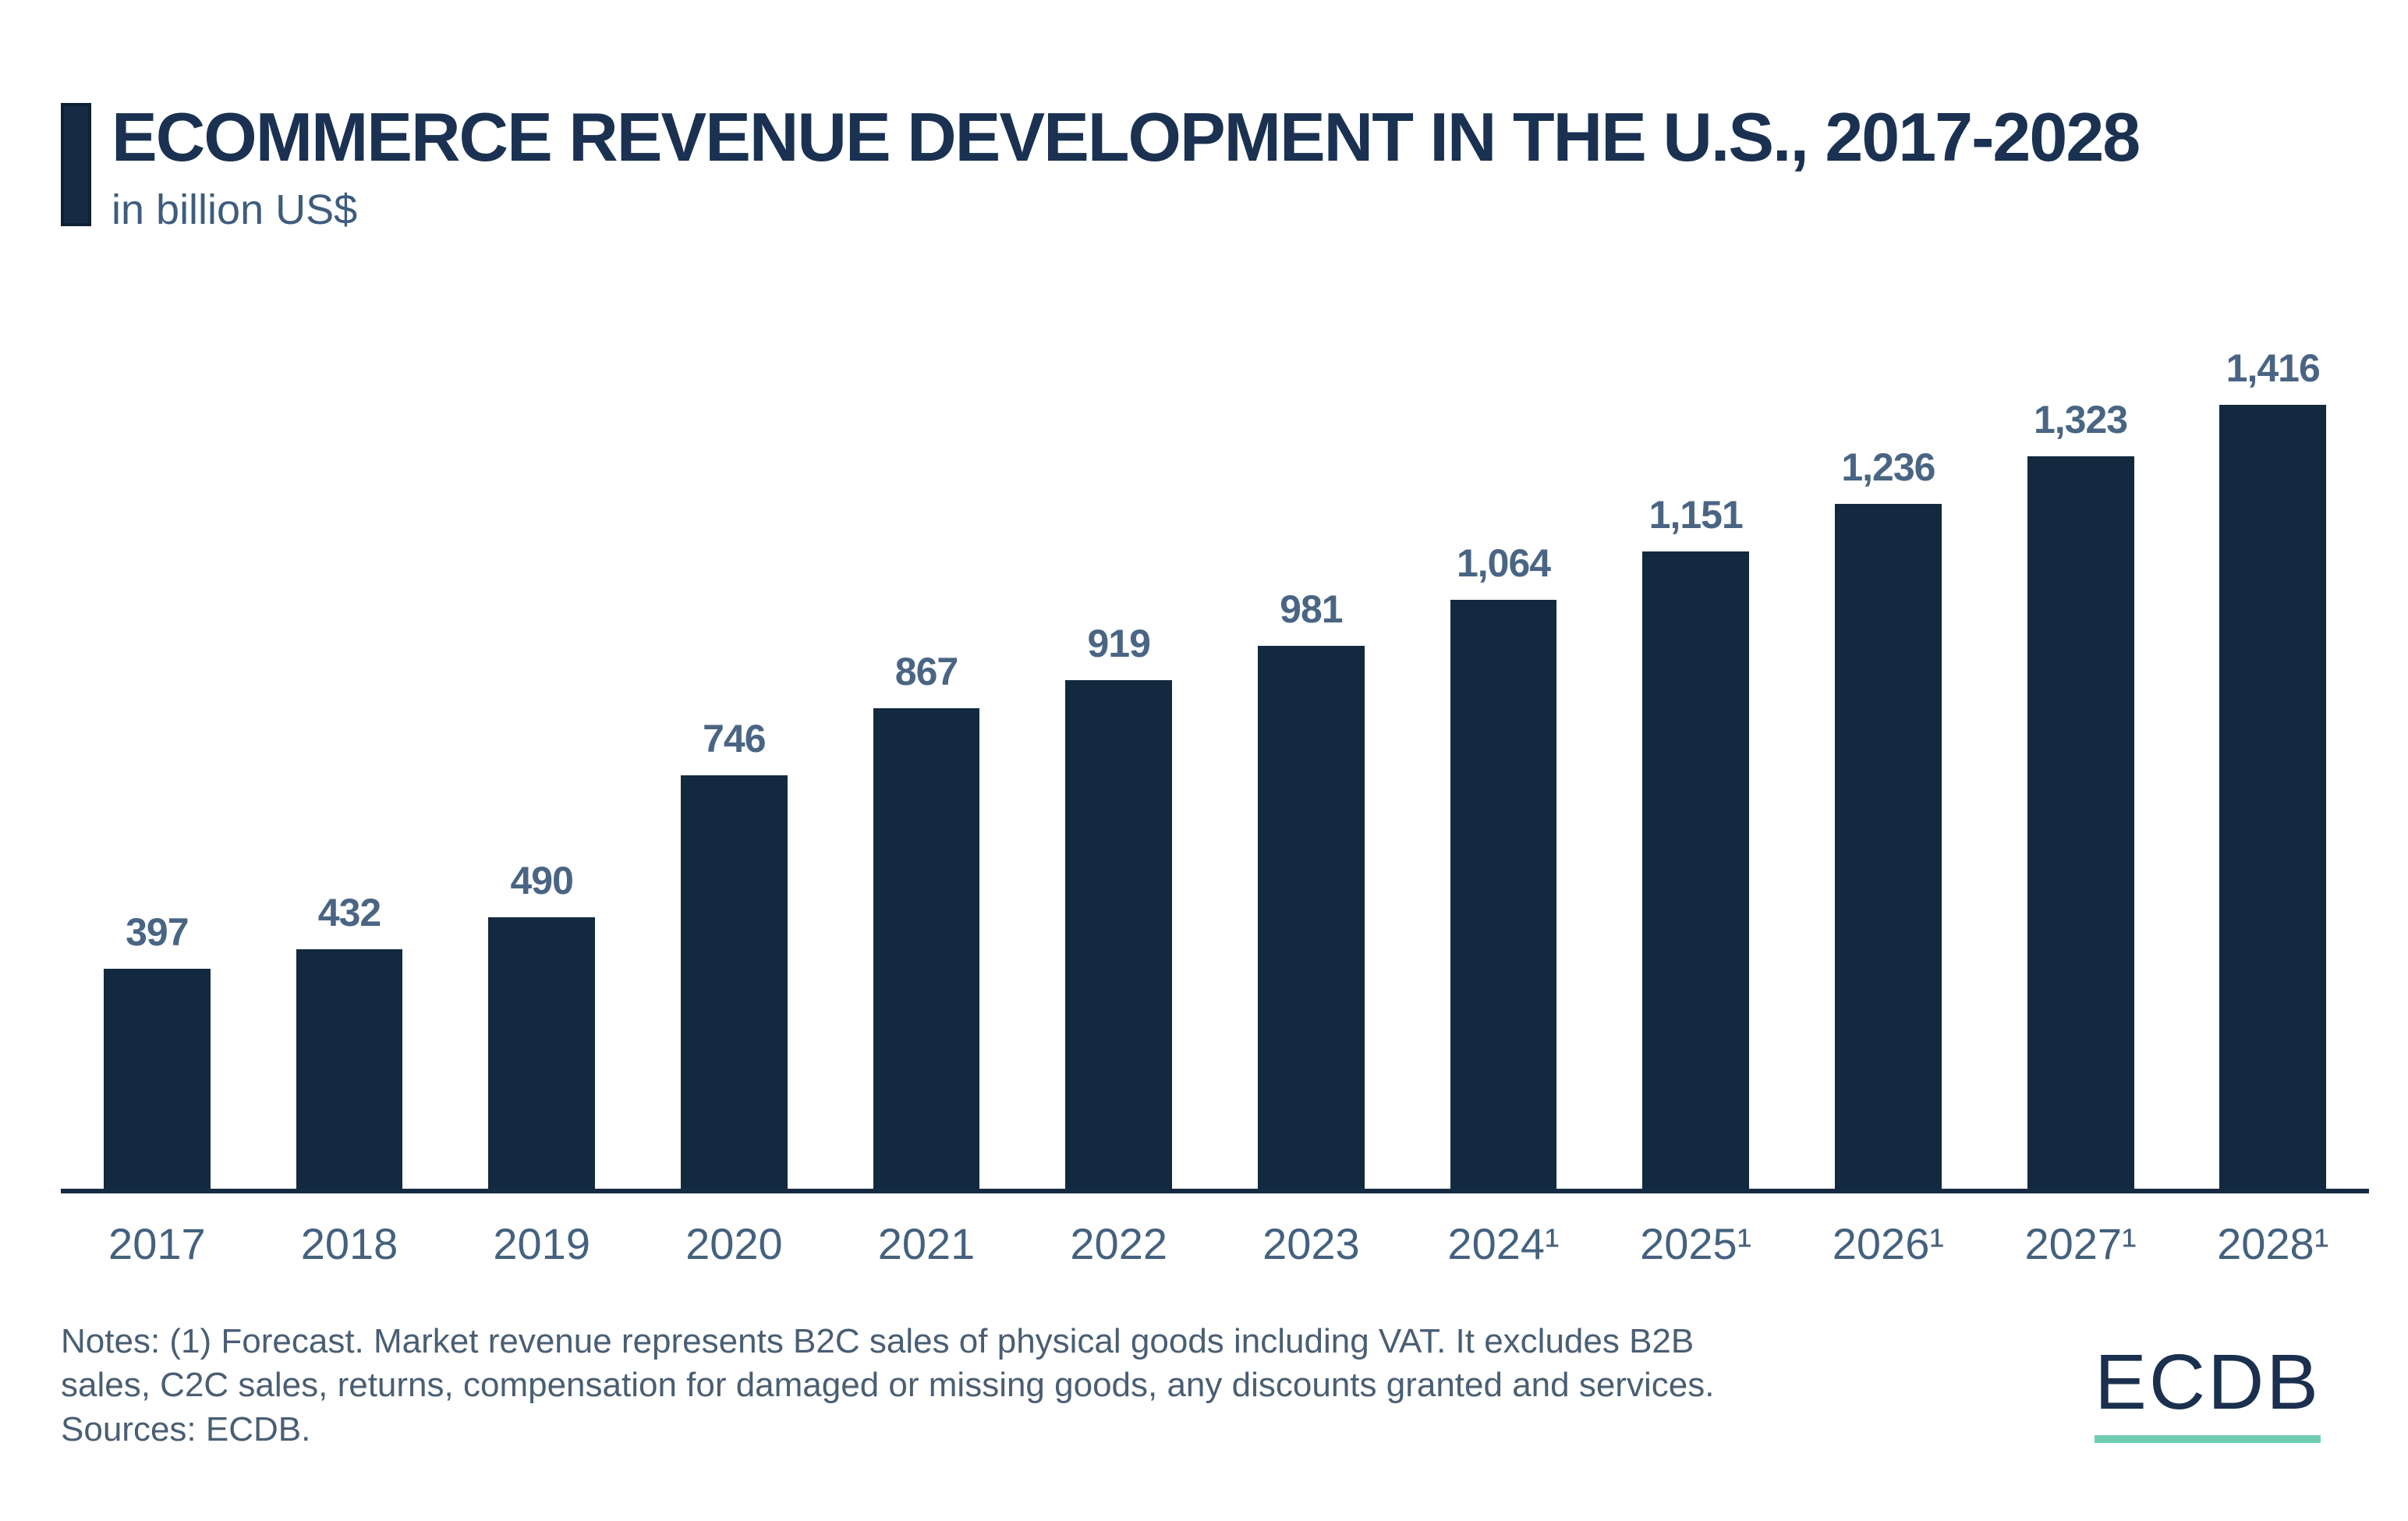 The image size is (2408, 1521). I want to click on bar-value-label: 432, so click(349, 913).